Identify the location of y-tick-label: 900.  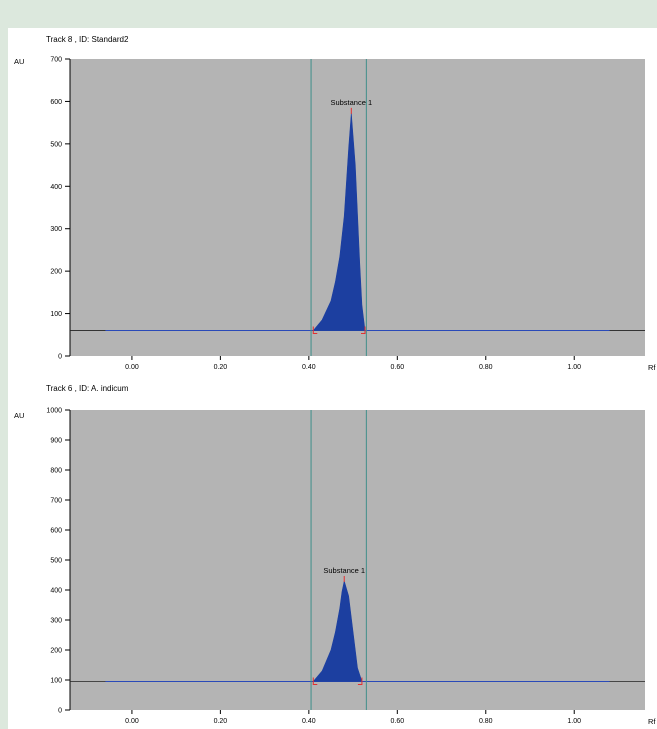
(56, 441).